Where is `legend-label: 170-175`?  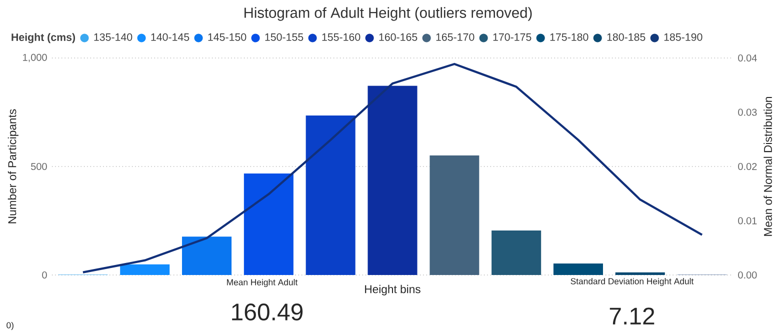 legend-label: 170-175 is located at coordinates (512, 37).